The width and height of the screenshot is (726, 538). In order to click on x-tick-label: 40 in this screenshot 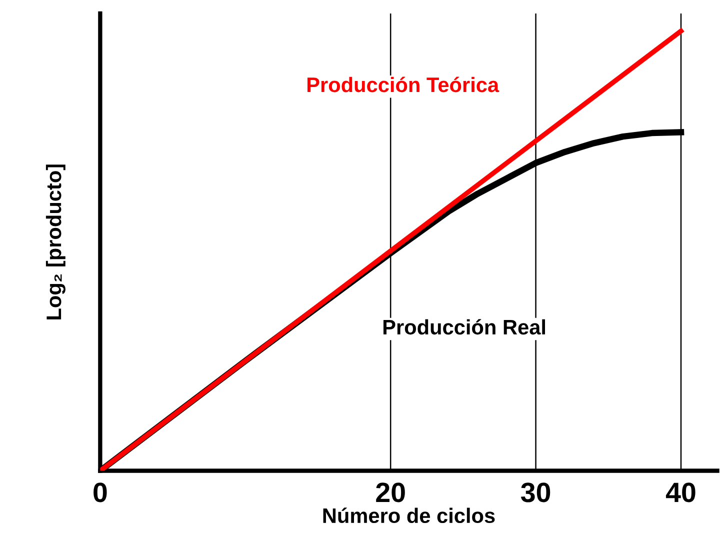, I will do `click(681, 492)`.